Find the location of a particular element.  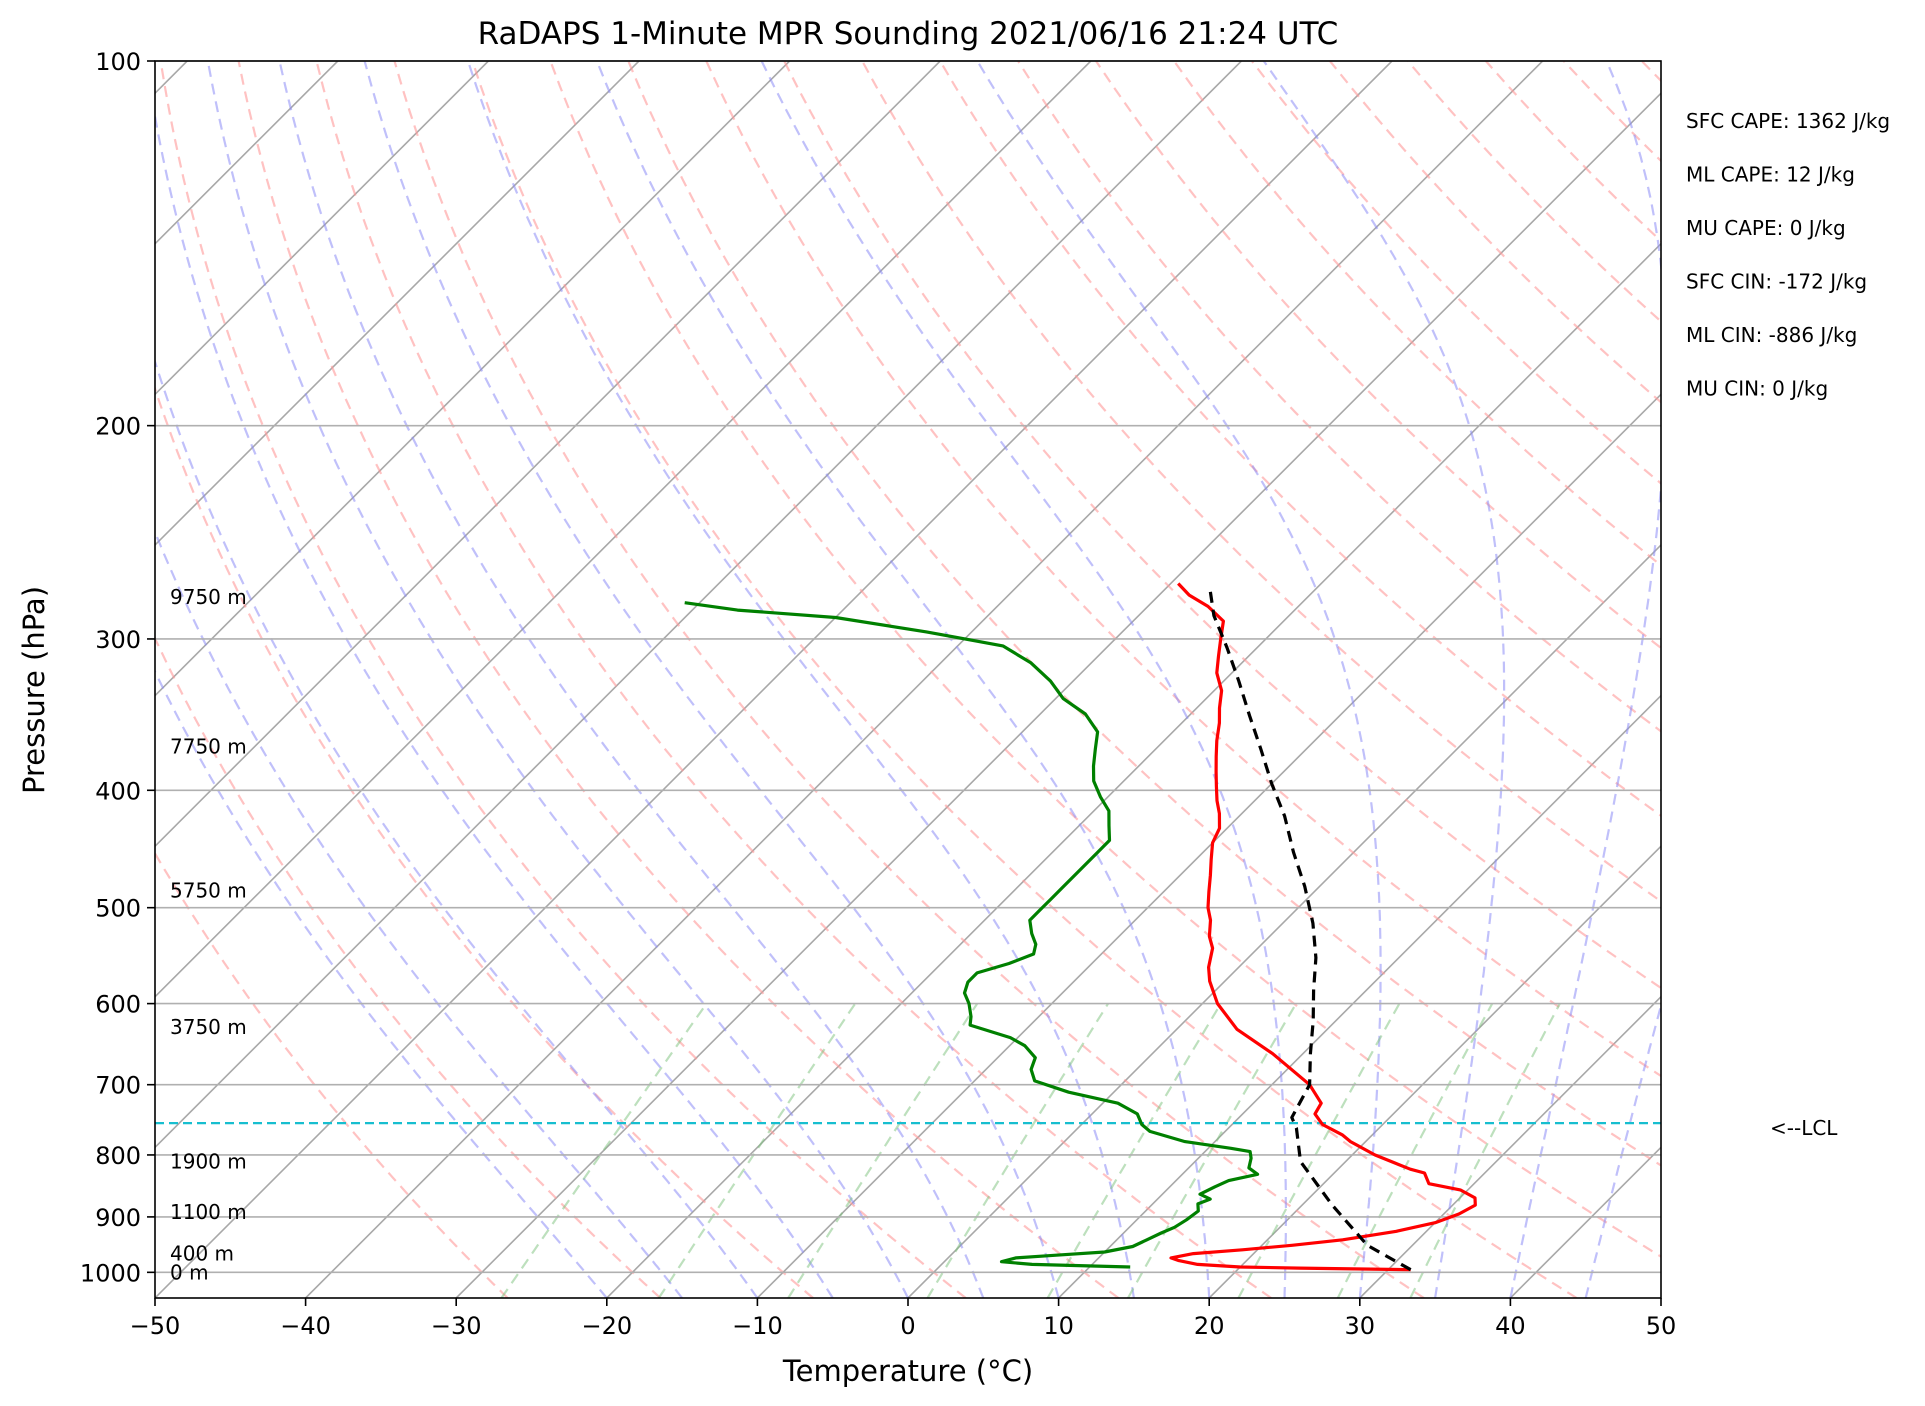

y-tick-label: 300 is located at coordinates (118, 640).